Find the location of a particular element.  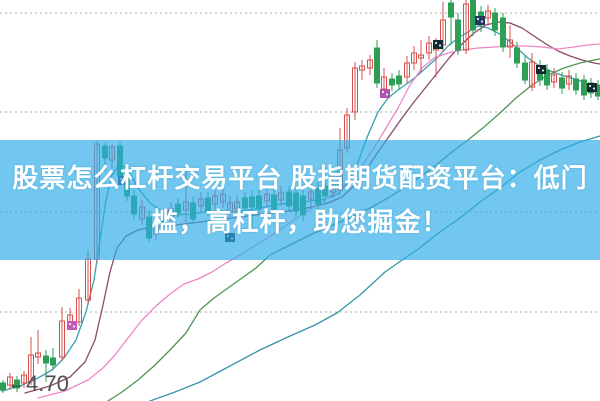

price-label: ← 4.70 is located at coordinates (38, 384).